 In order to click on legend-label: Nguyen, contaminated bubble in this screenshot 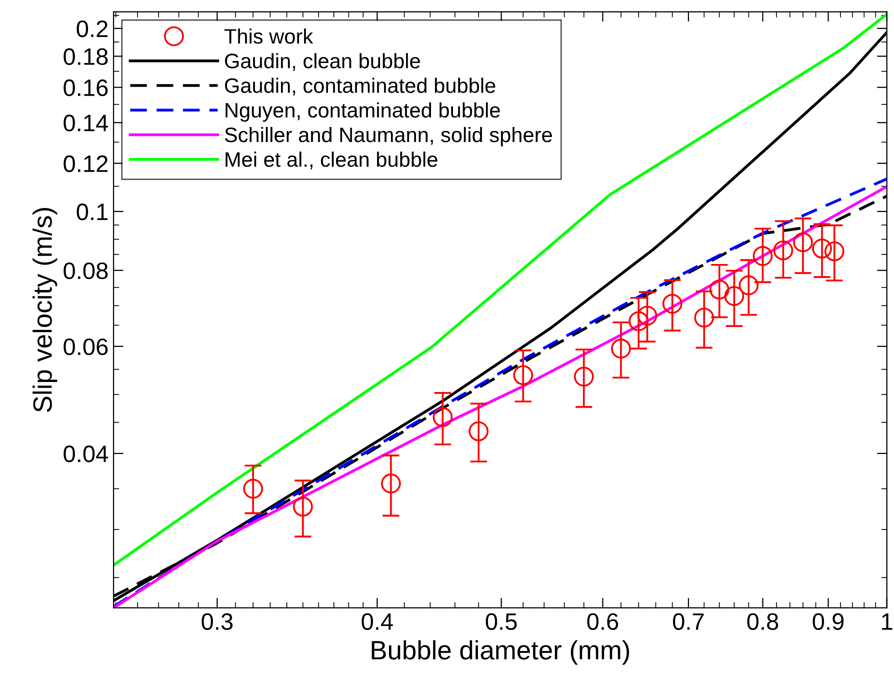, I will do `click(363, 112)`.